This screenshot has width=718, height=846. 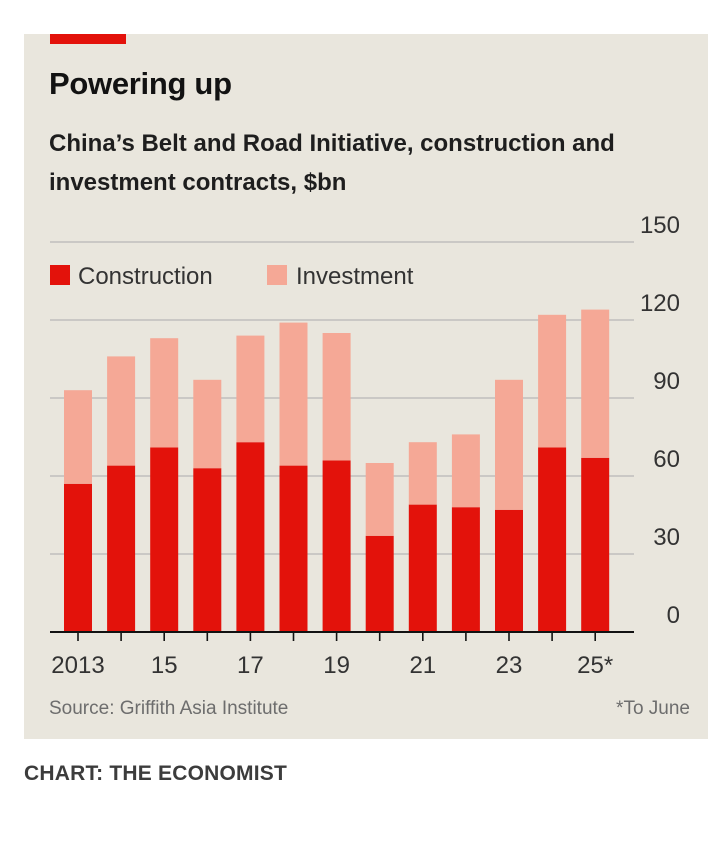 What do you see at coordinates (422, 665) in the screenshot?
I see `x-tick-label: 21` at bounding box center [422, 665].